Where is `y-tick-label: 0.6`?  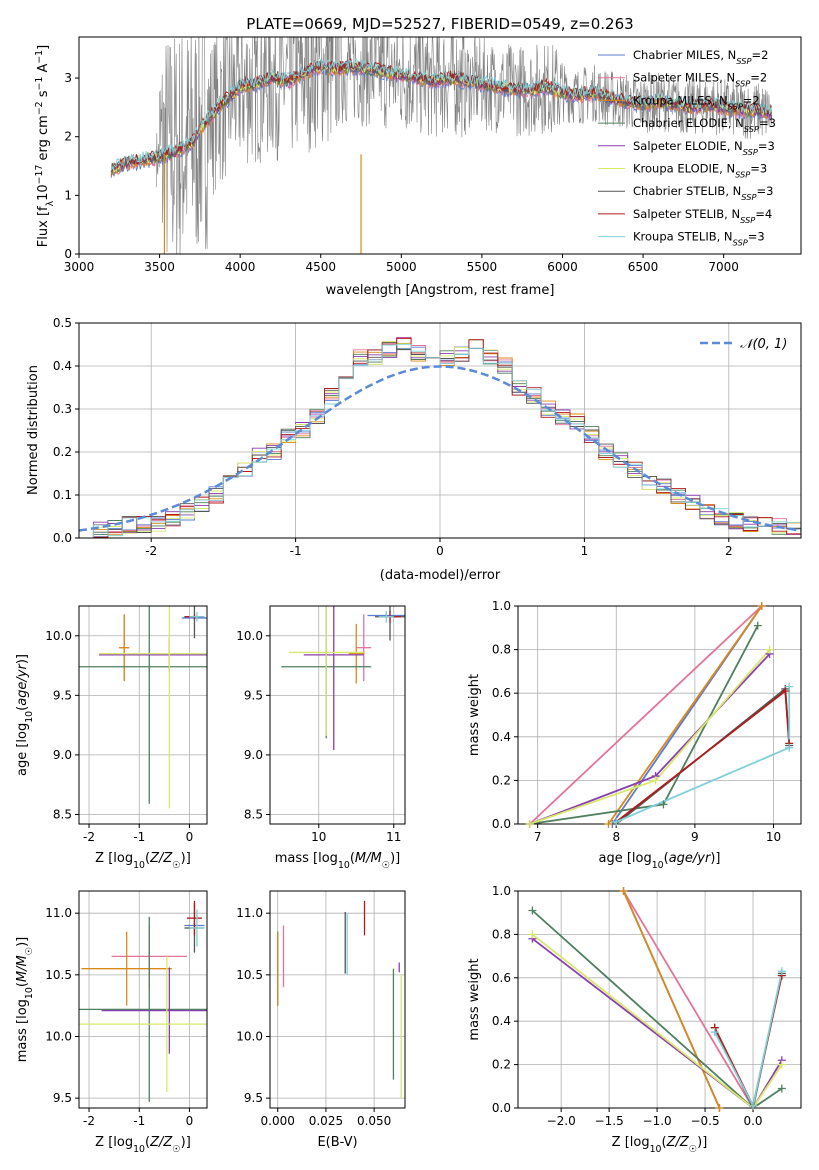 y-tick-label: 0.6 is located at coordinates (501, 978).